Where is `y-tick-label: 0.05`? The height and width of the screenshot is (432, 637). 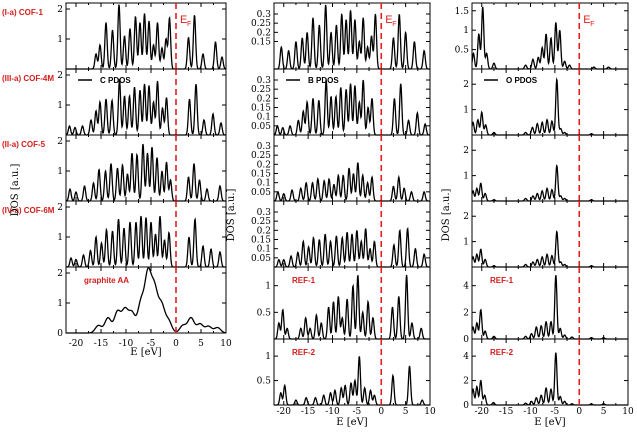 y-tick-label: 0.05 is located at coordinates (261, 259).